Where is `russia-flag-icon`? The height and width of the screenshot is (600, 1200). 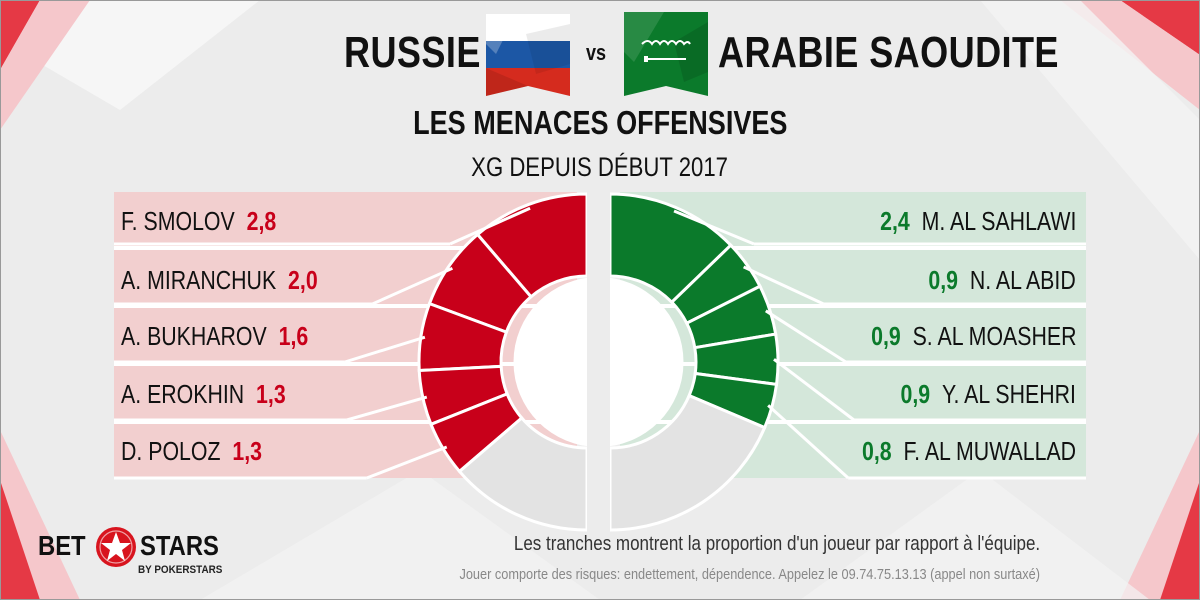
russia-flag-icon is located at coordinates (528, 55).